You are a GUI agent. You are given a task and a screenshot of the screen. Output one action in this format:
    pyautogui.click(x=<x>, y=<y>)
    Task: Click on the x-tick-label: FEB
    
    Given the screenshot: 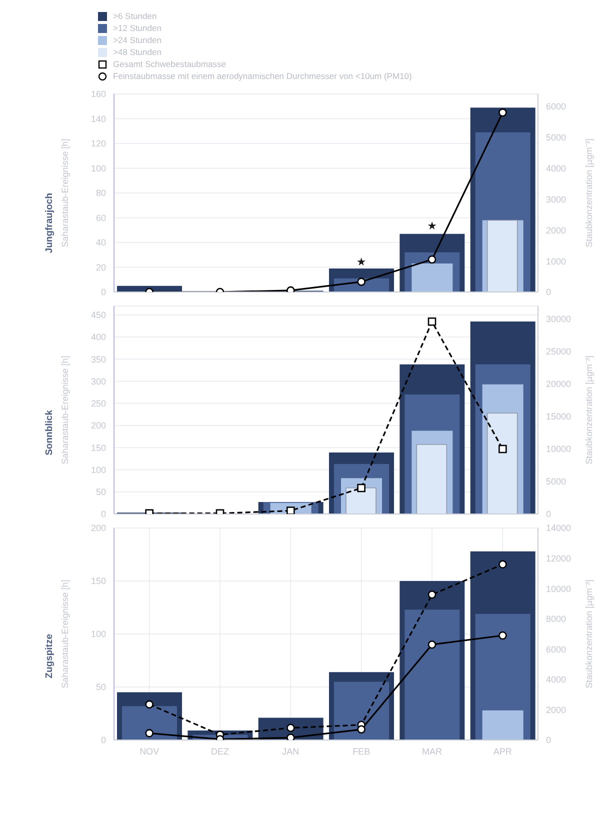 What is the action you would take?
    pyautogui.click(x=361, y=751)
    